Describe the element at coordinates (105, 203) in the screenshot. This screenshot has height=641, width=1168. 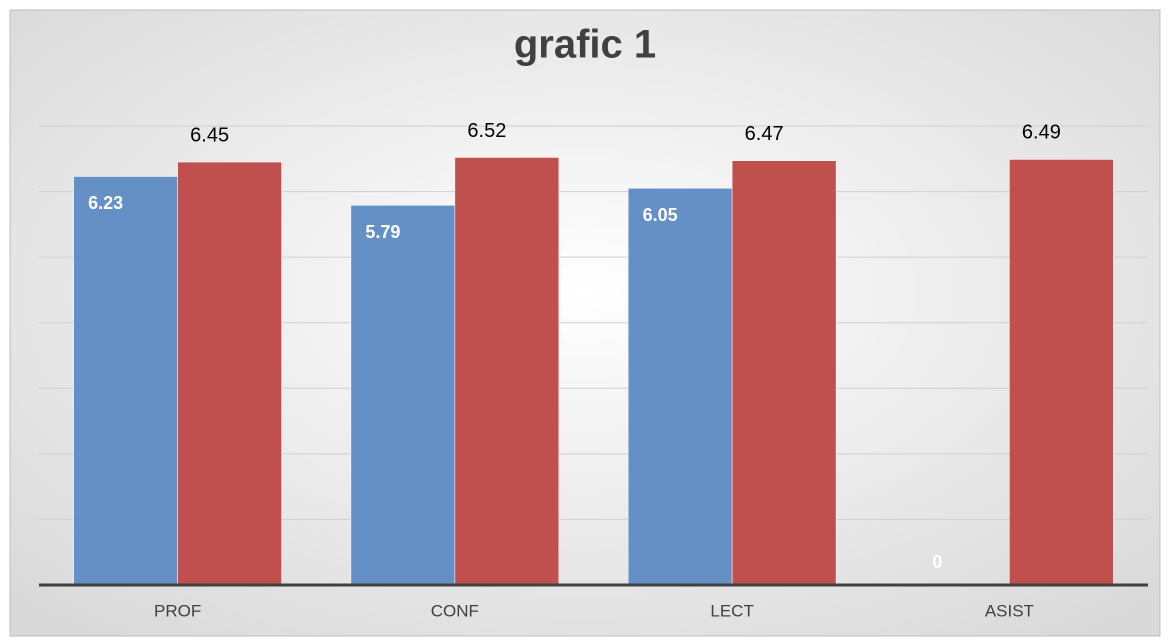
I see `data-label: 6.23` at that location.